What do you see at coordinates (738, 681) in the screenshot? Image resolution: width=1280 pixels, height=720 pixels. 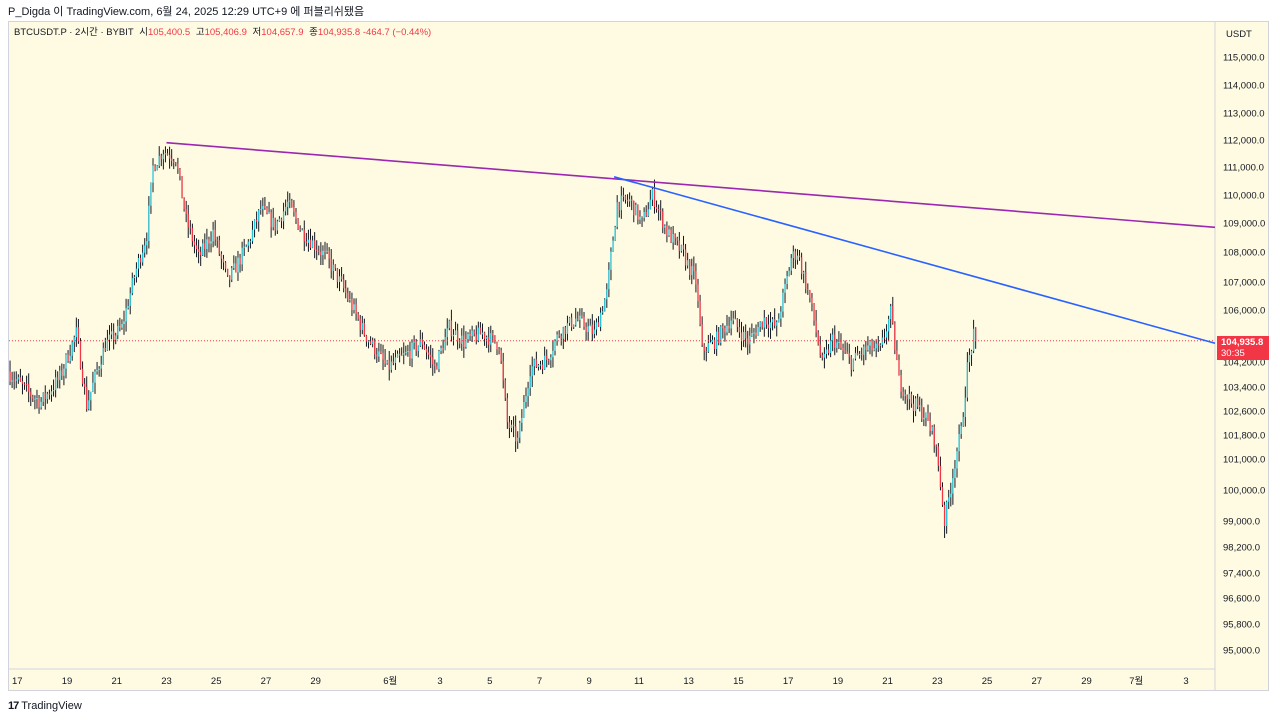 I see `x-tick-label: 15` at bounding box center [738, 681].